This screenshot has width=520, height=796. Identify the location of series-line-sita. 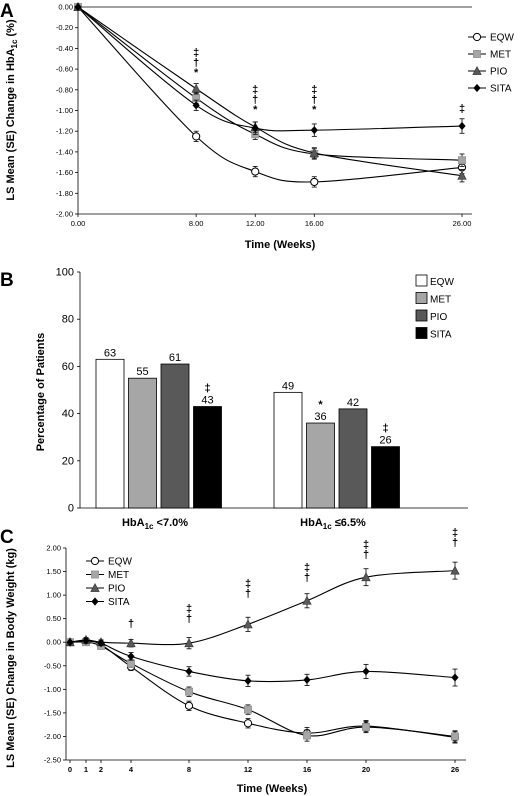
(270, 69).